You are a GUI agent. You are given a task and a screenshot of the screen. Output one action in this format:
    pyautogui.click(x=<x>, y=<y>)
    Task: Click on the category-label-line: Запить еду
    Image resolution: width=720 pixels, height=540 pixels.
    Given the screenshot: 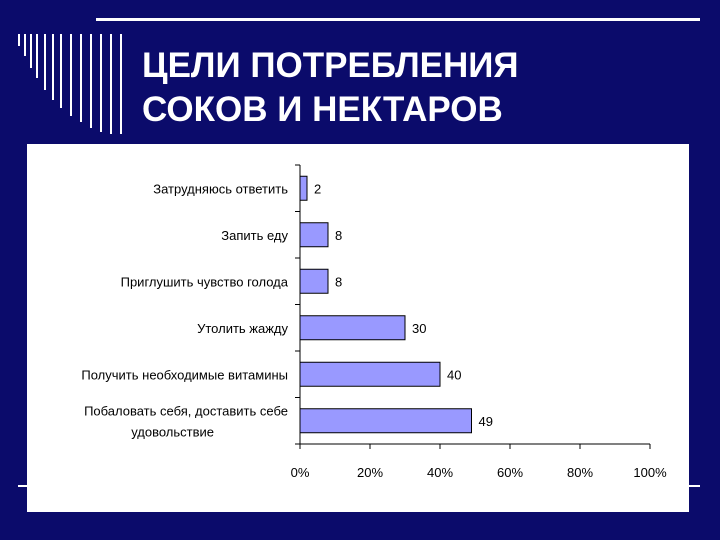 What is the action you would take?
    pyautogui.click(x=254, y=235)
    